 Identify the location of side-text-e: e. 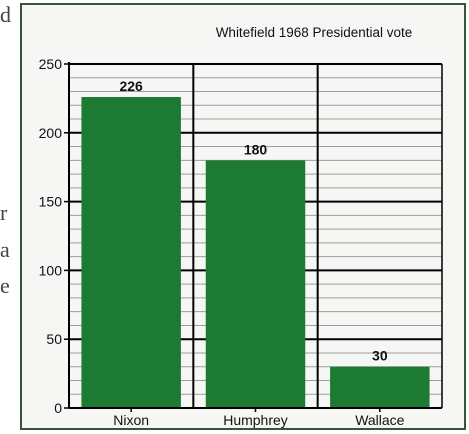
(5, 285).